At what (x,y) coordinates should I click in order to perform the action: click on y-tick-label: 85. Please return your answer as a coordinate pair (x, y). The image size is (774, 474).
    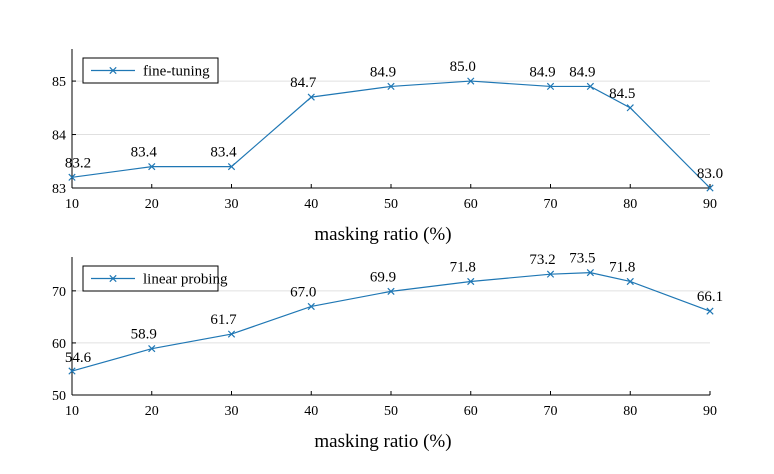
    Looking at the image, I should click on (59, 82).